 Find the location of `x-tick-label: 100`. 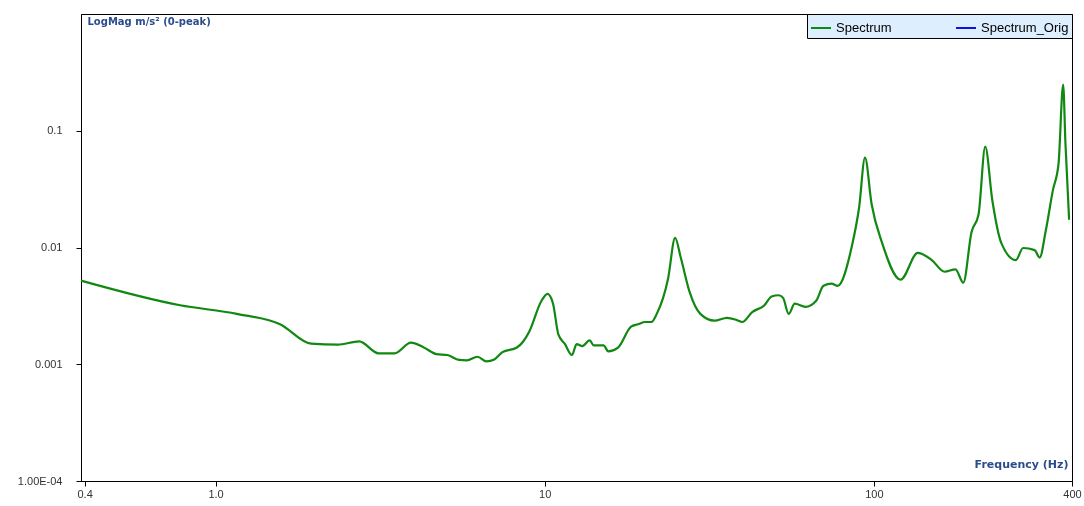

x-tick-label: 100 is located at coordinates (874, 493).